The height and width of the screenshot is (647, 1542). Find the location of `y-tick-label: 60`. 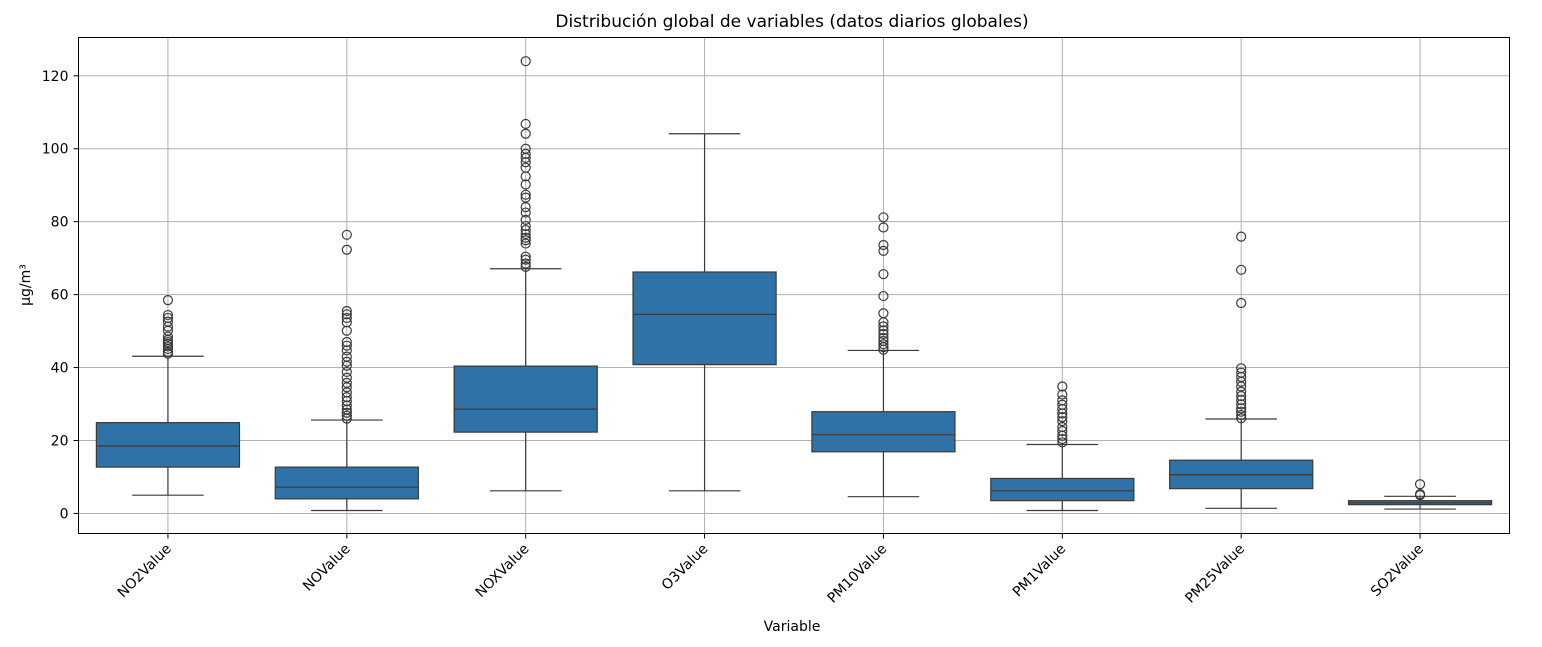

y-tick-label: 60 is located at coordinates (60, 296).